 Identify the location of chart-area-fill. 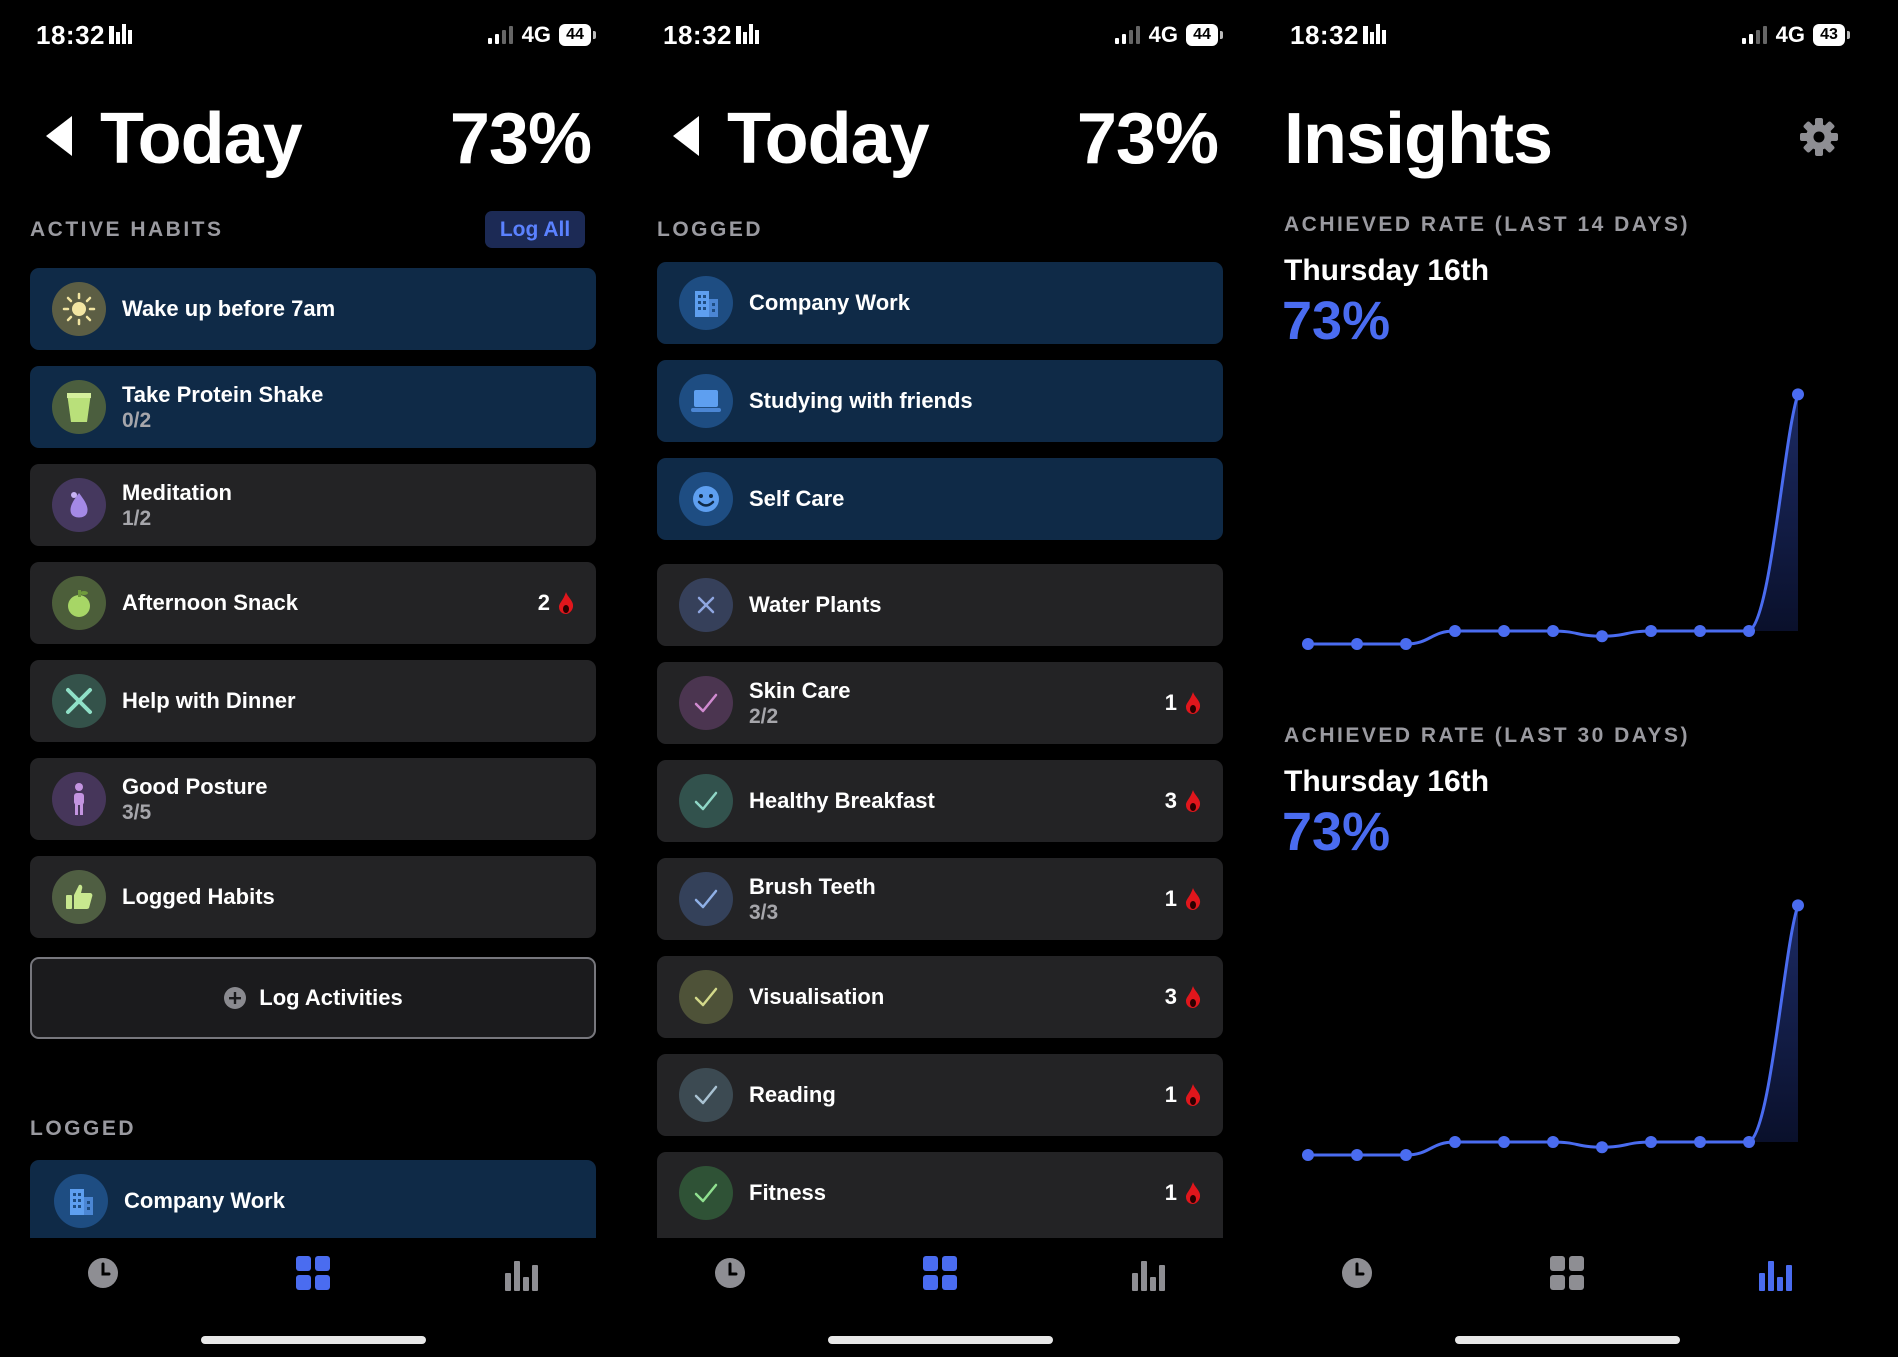
(1773, 512).